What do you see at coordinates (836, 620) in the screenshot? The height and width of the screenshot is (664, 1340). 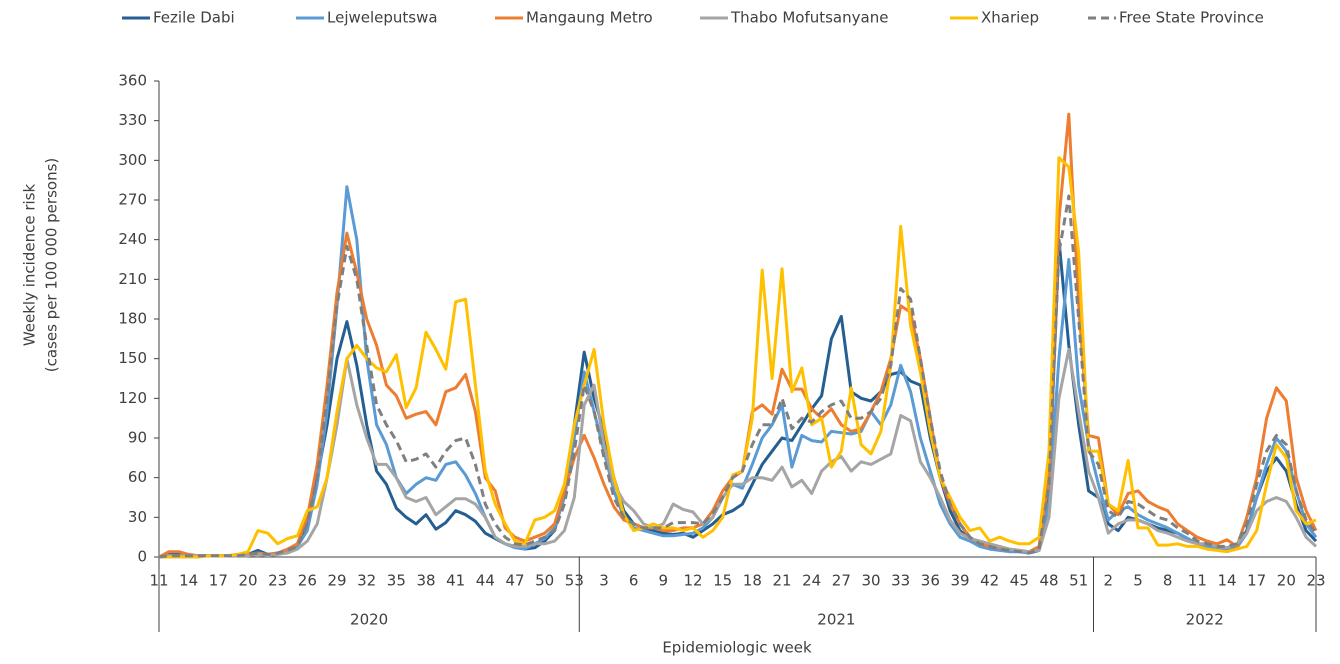 I see `x-group-label: 2021` at bounding box center [836, 620].